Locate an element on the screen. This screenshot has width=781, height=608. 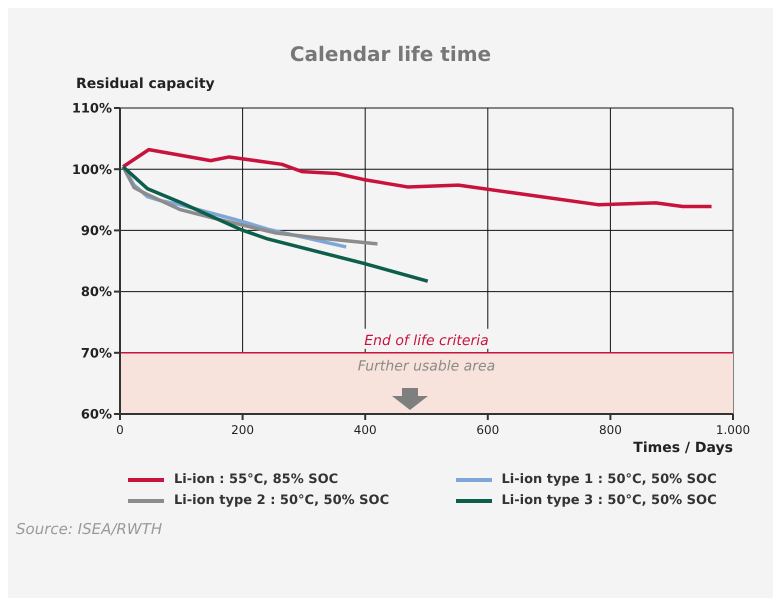
legend-label: Li-ion type 1 : 50°C, 50% SOC is located at coordinates (609, 479).